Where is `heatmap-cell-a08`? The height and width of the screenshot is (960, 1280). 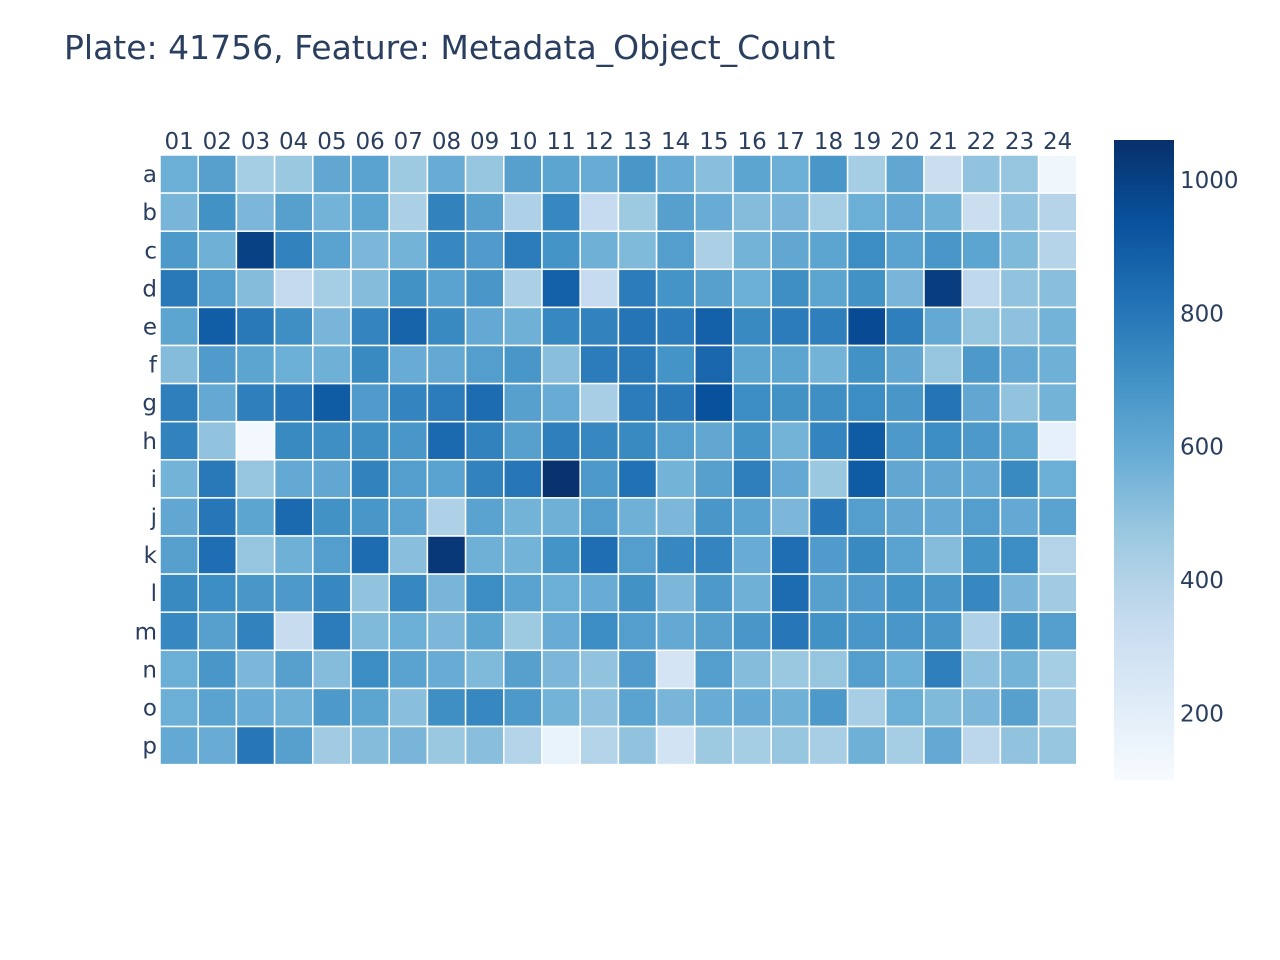
heatmap-cell-a08 is located at coordinates (446, 174).